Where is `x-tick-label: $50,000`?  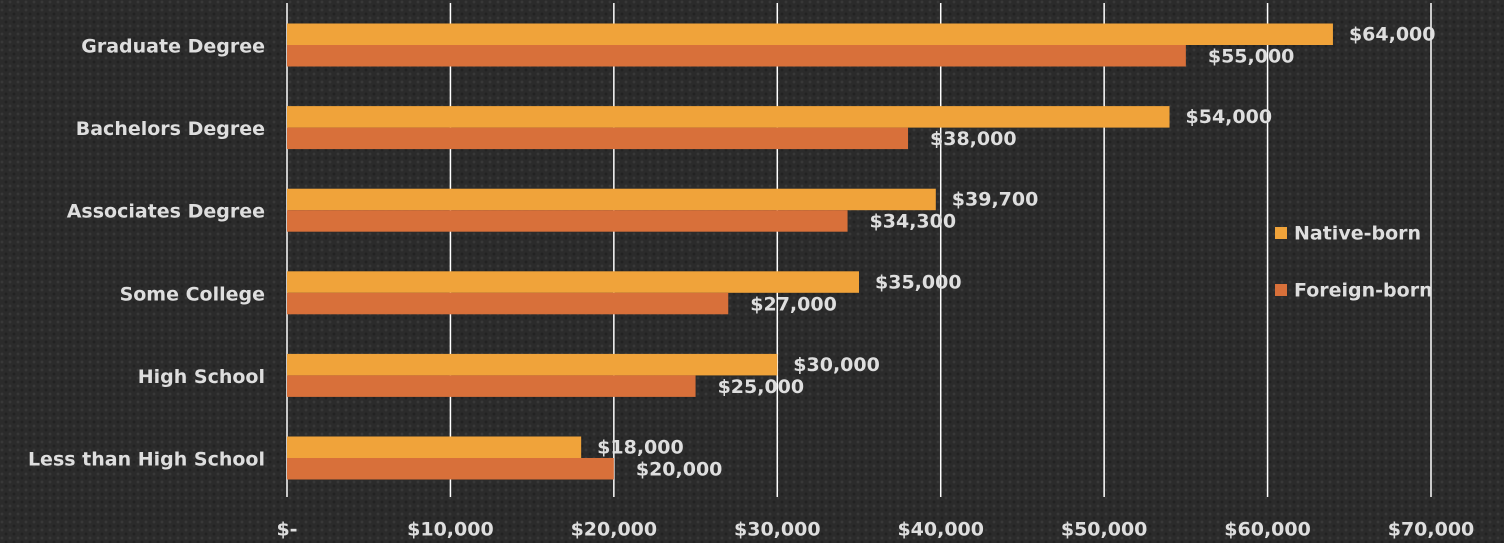 x-tick-label: $50,000 is located at coordinates (1104, 530).